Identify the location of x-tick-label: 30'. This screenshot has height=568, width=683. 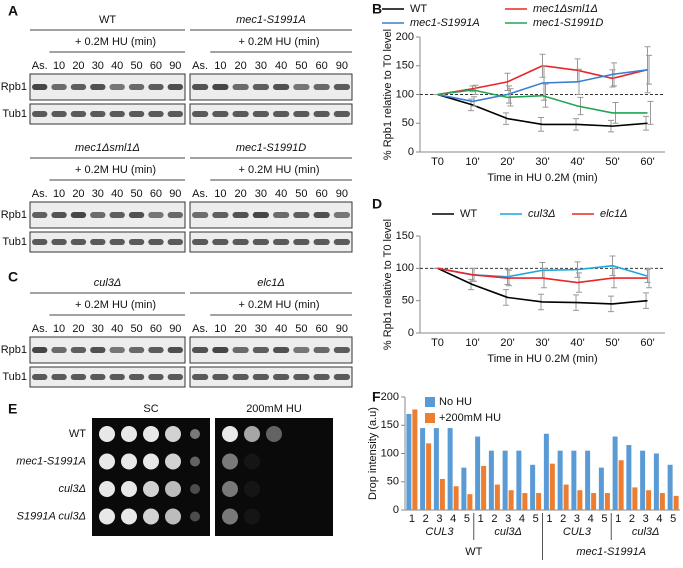
(542, 162).